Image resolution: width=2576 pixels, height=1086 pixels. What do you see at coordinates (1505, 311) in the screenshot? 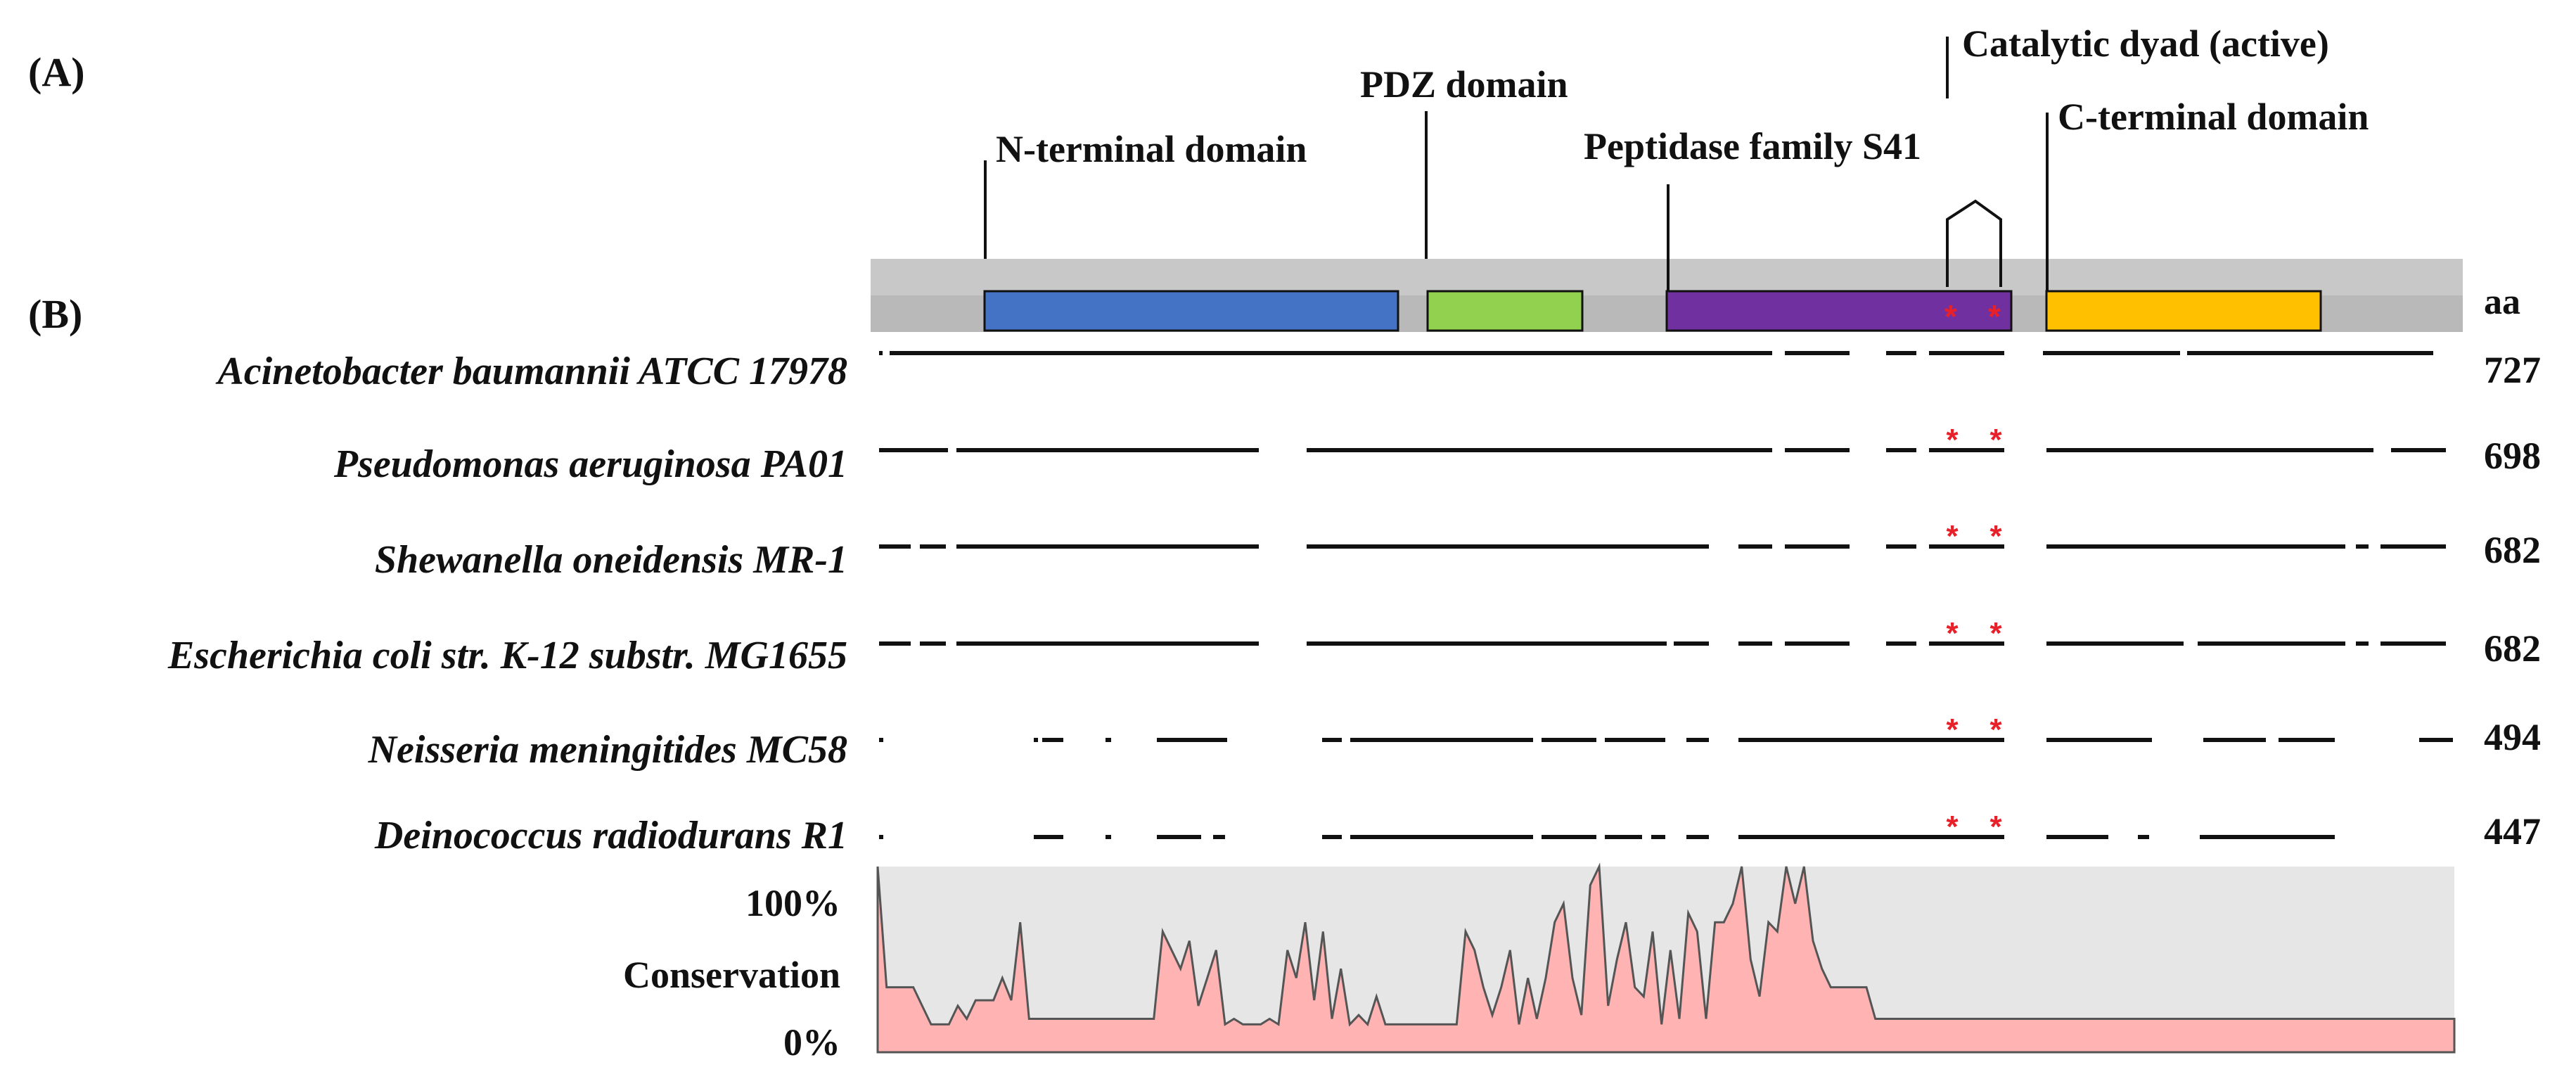
I see `pdz-domain-box` at bounding box center [1505, 311].